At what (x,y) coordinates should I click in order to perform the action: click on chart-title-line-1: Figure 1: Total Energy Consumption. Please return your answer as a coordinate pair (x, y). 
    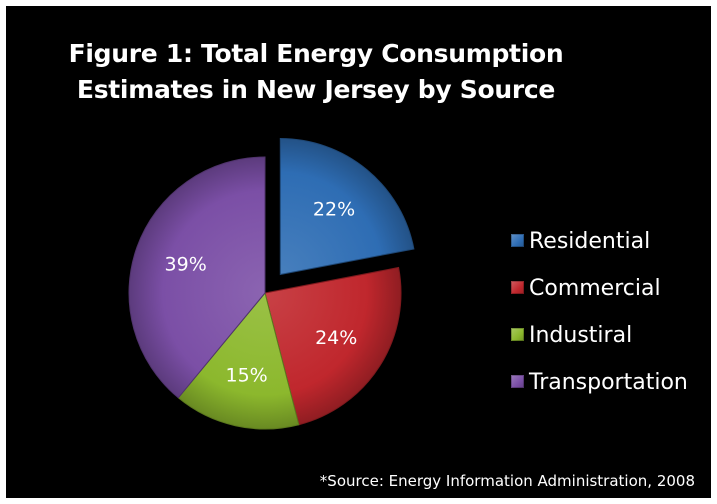
    Looking at the image, I should click on (316, 53).